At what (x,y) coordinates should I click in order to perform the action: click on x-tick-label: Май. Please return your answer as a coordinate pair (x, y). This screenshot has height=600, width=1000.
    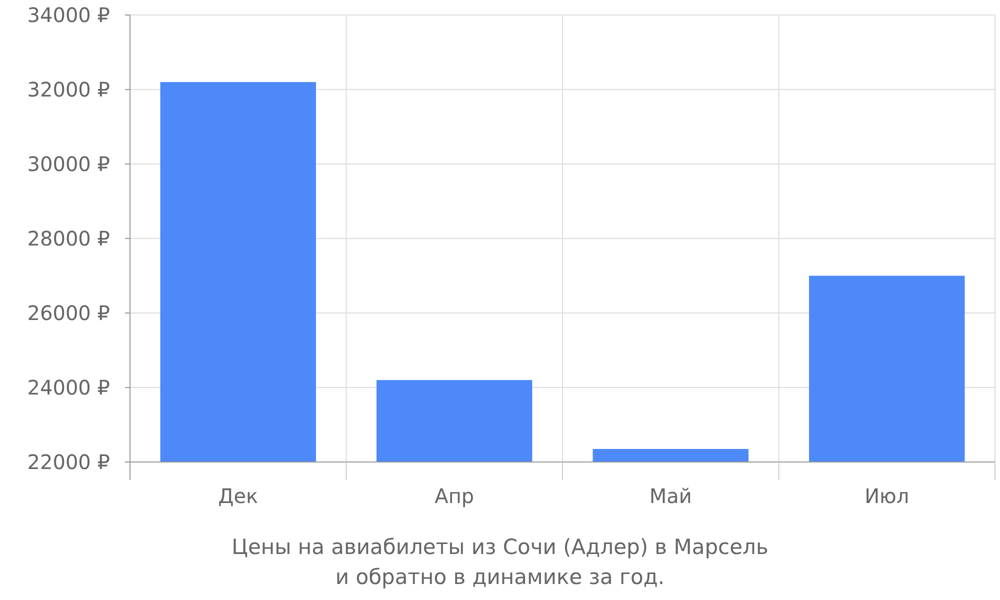
    Looking at the image, I should click on (670, 496).